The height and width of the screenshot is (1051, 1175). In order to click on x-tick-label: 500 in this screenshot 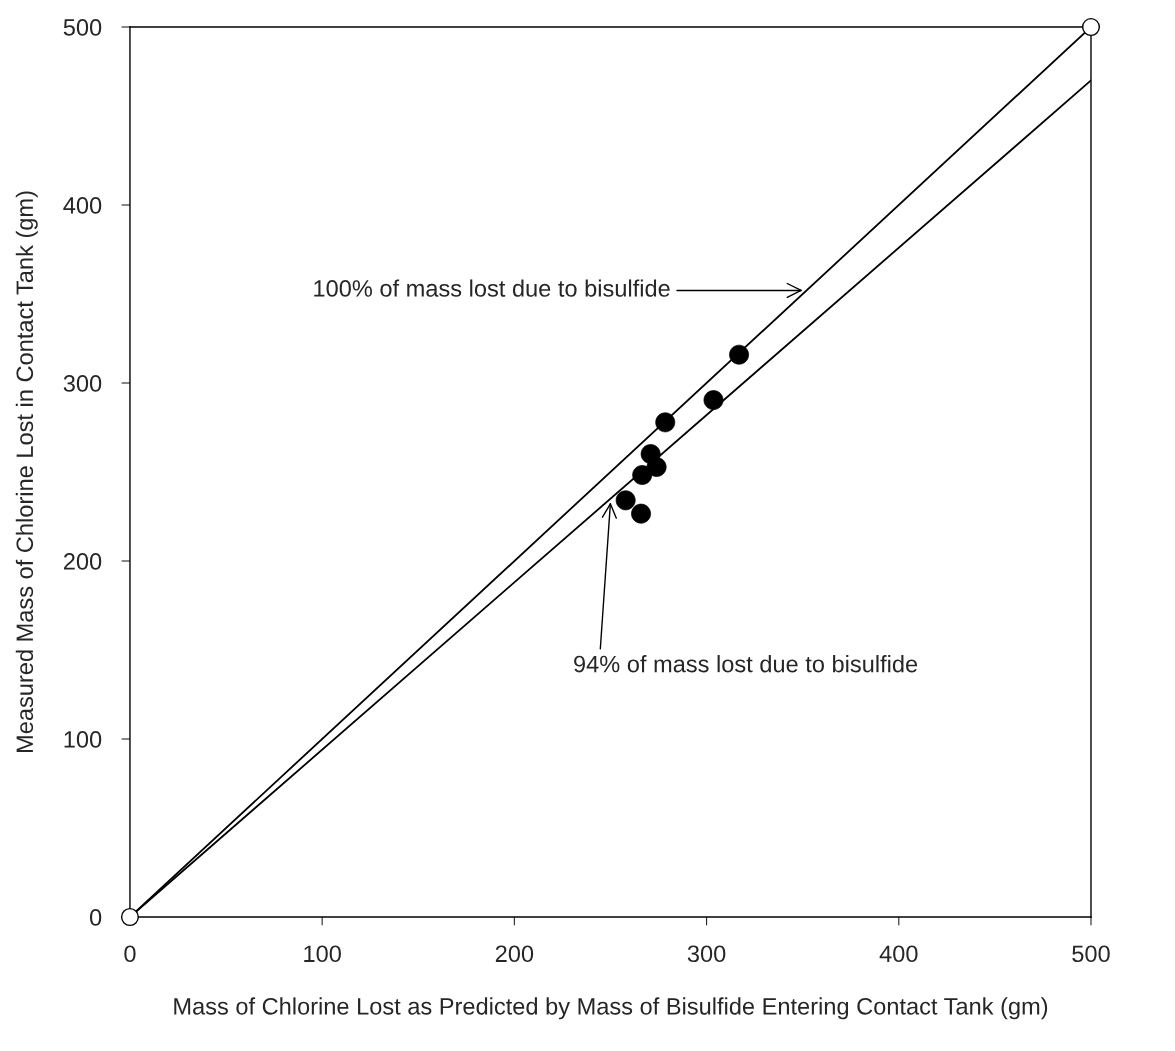, I will do `click(1091, 954)`.